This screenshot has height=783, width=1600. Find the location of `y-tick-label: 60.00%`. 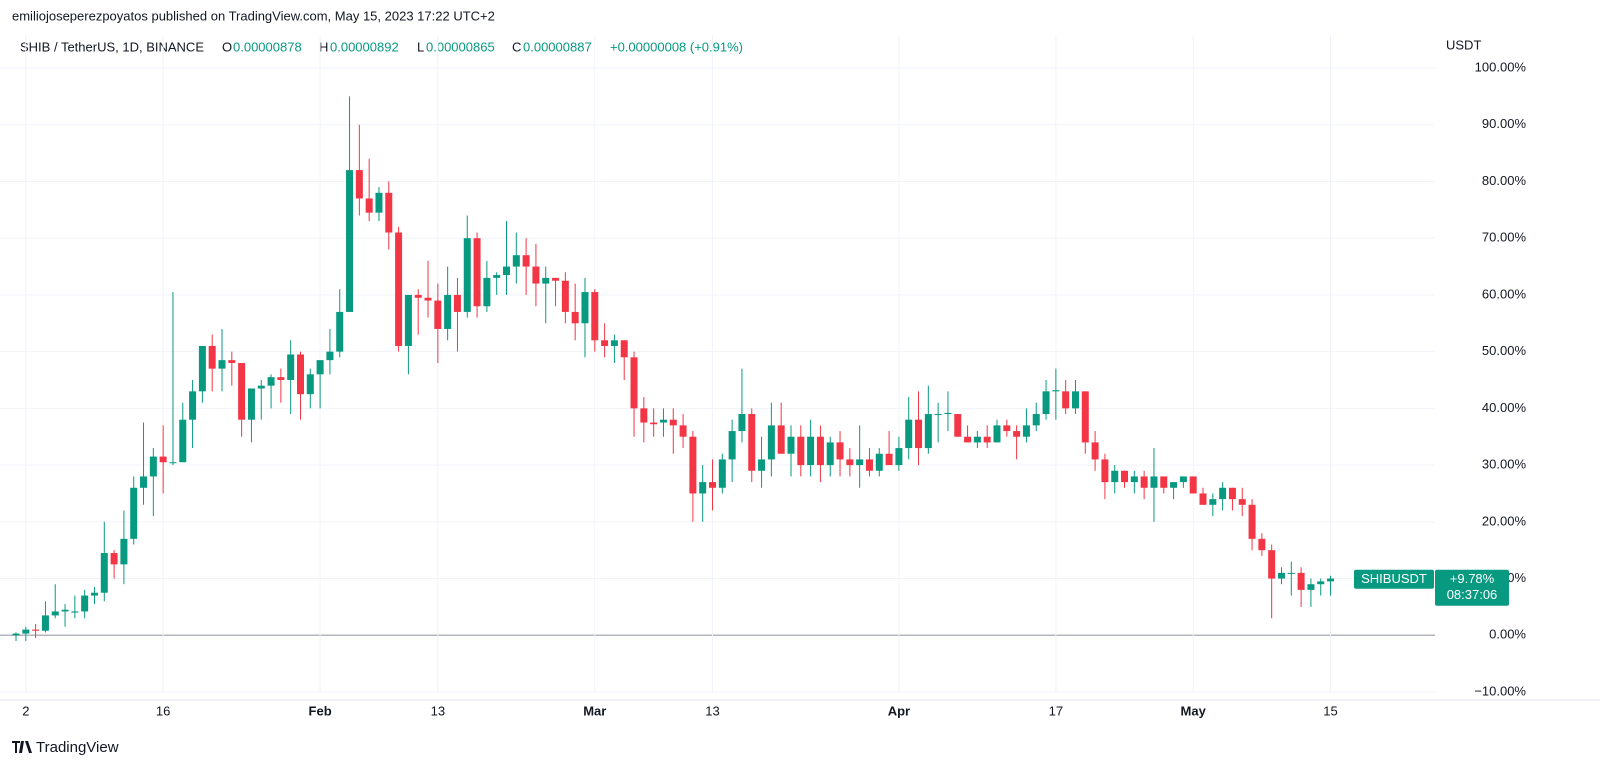

y-tick-label: 60.00% is located at coordinates (1504, 293).